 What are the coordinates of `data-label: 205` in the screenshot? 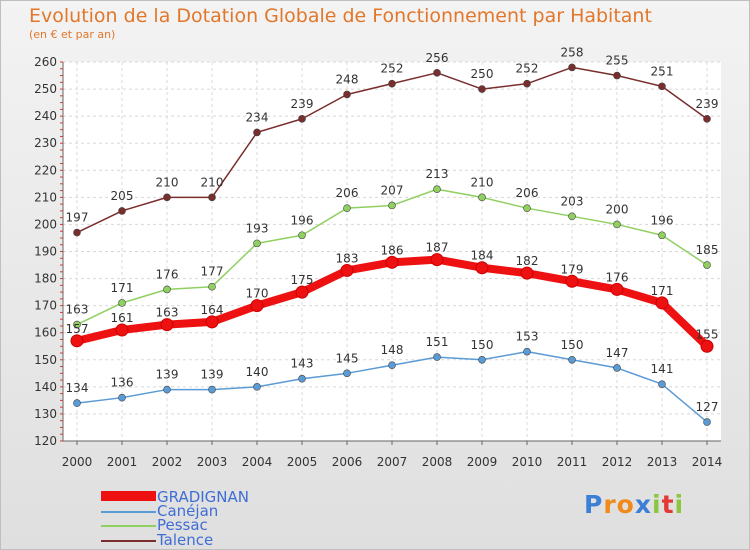 It's located at (122, 196).